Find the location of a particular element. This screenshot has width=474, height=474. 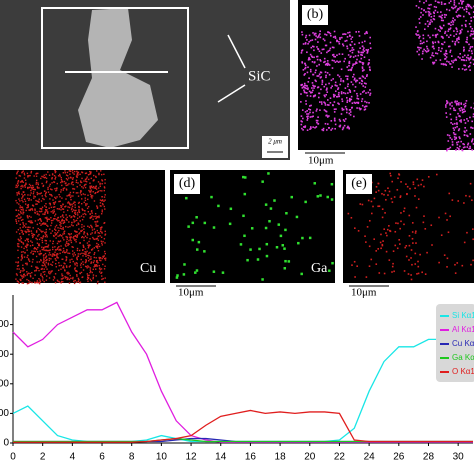

x-tick-label: 24 is located at coordinates (370, 457).